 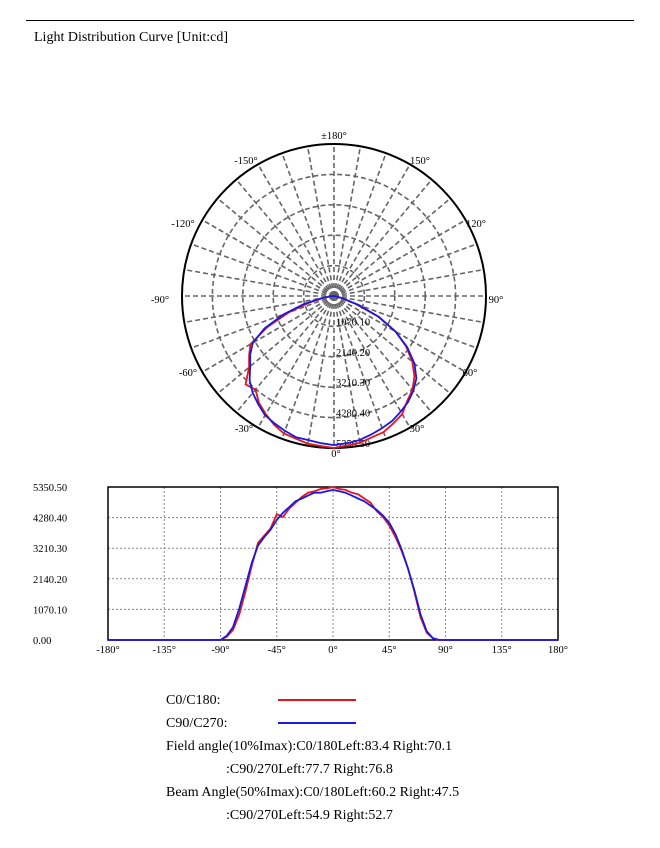 What do you see at coordinates (502, 650) in the screenshot?
I see `x-tick-label: 135°` at bounding box center [502, 650].